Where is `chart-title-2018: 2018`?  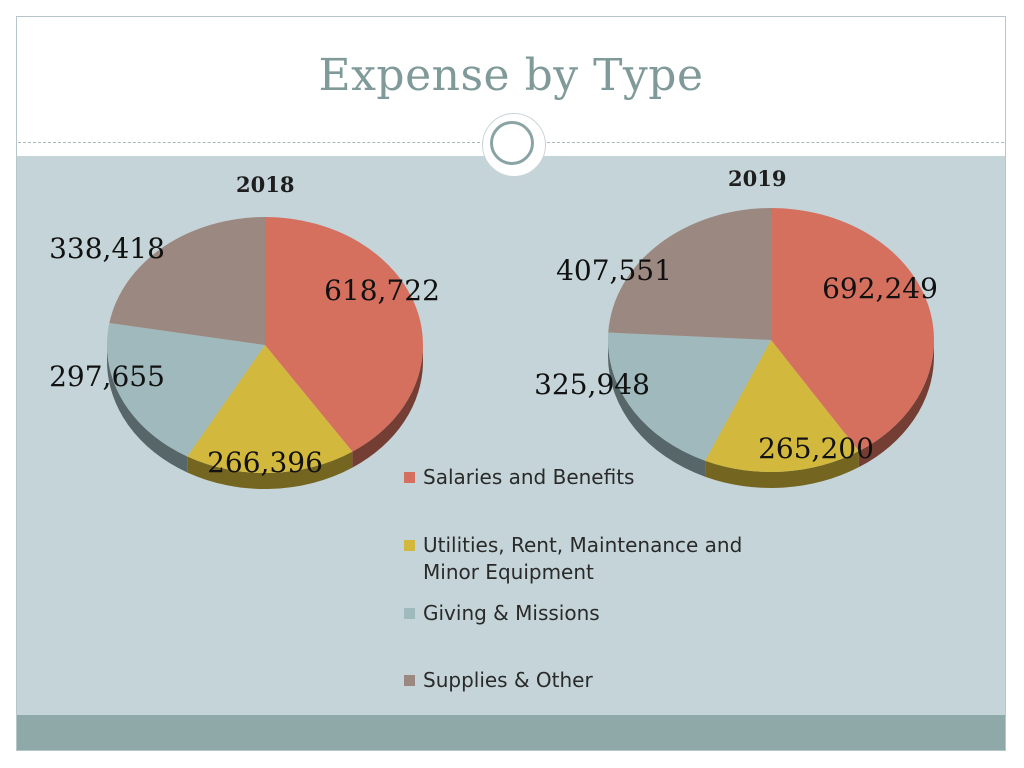 chart-title-2018: 2018 is located at coordinates (265, 184).